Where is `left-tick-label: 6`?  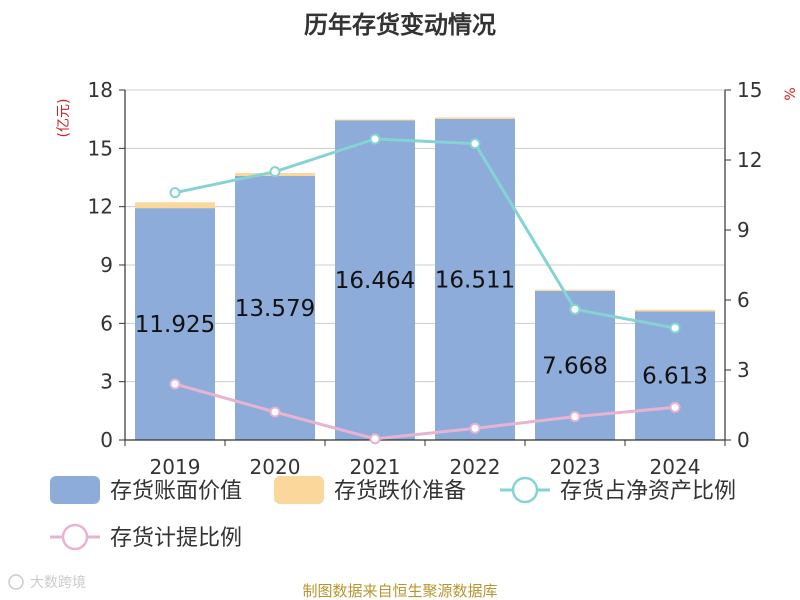 left-tick-label: 6 is located at coordinates (106, 323).